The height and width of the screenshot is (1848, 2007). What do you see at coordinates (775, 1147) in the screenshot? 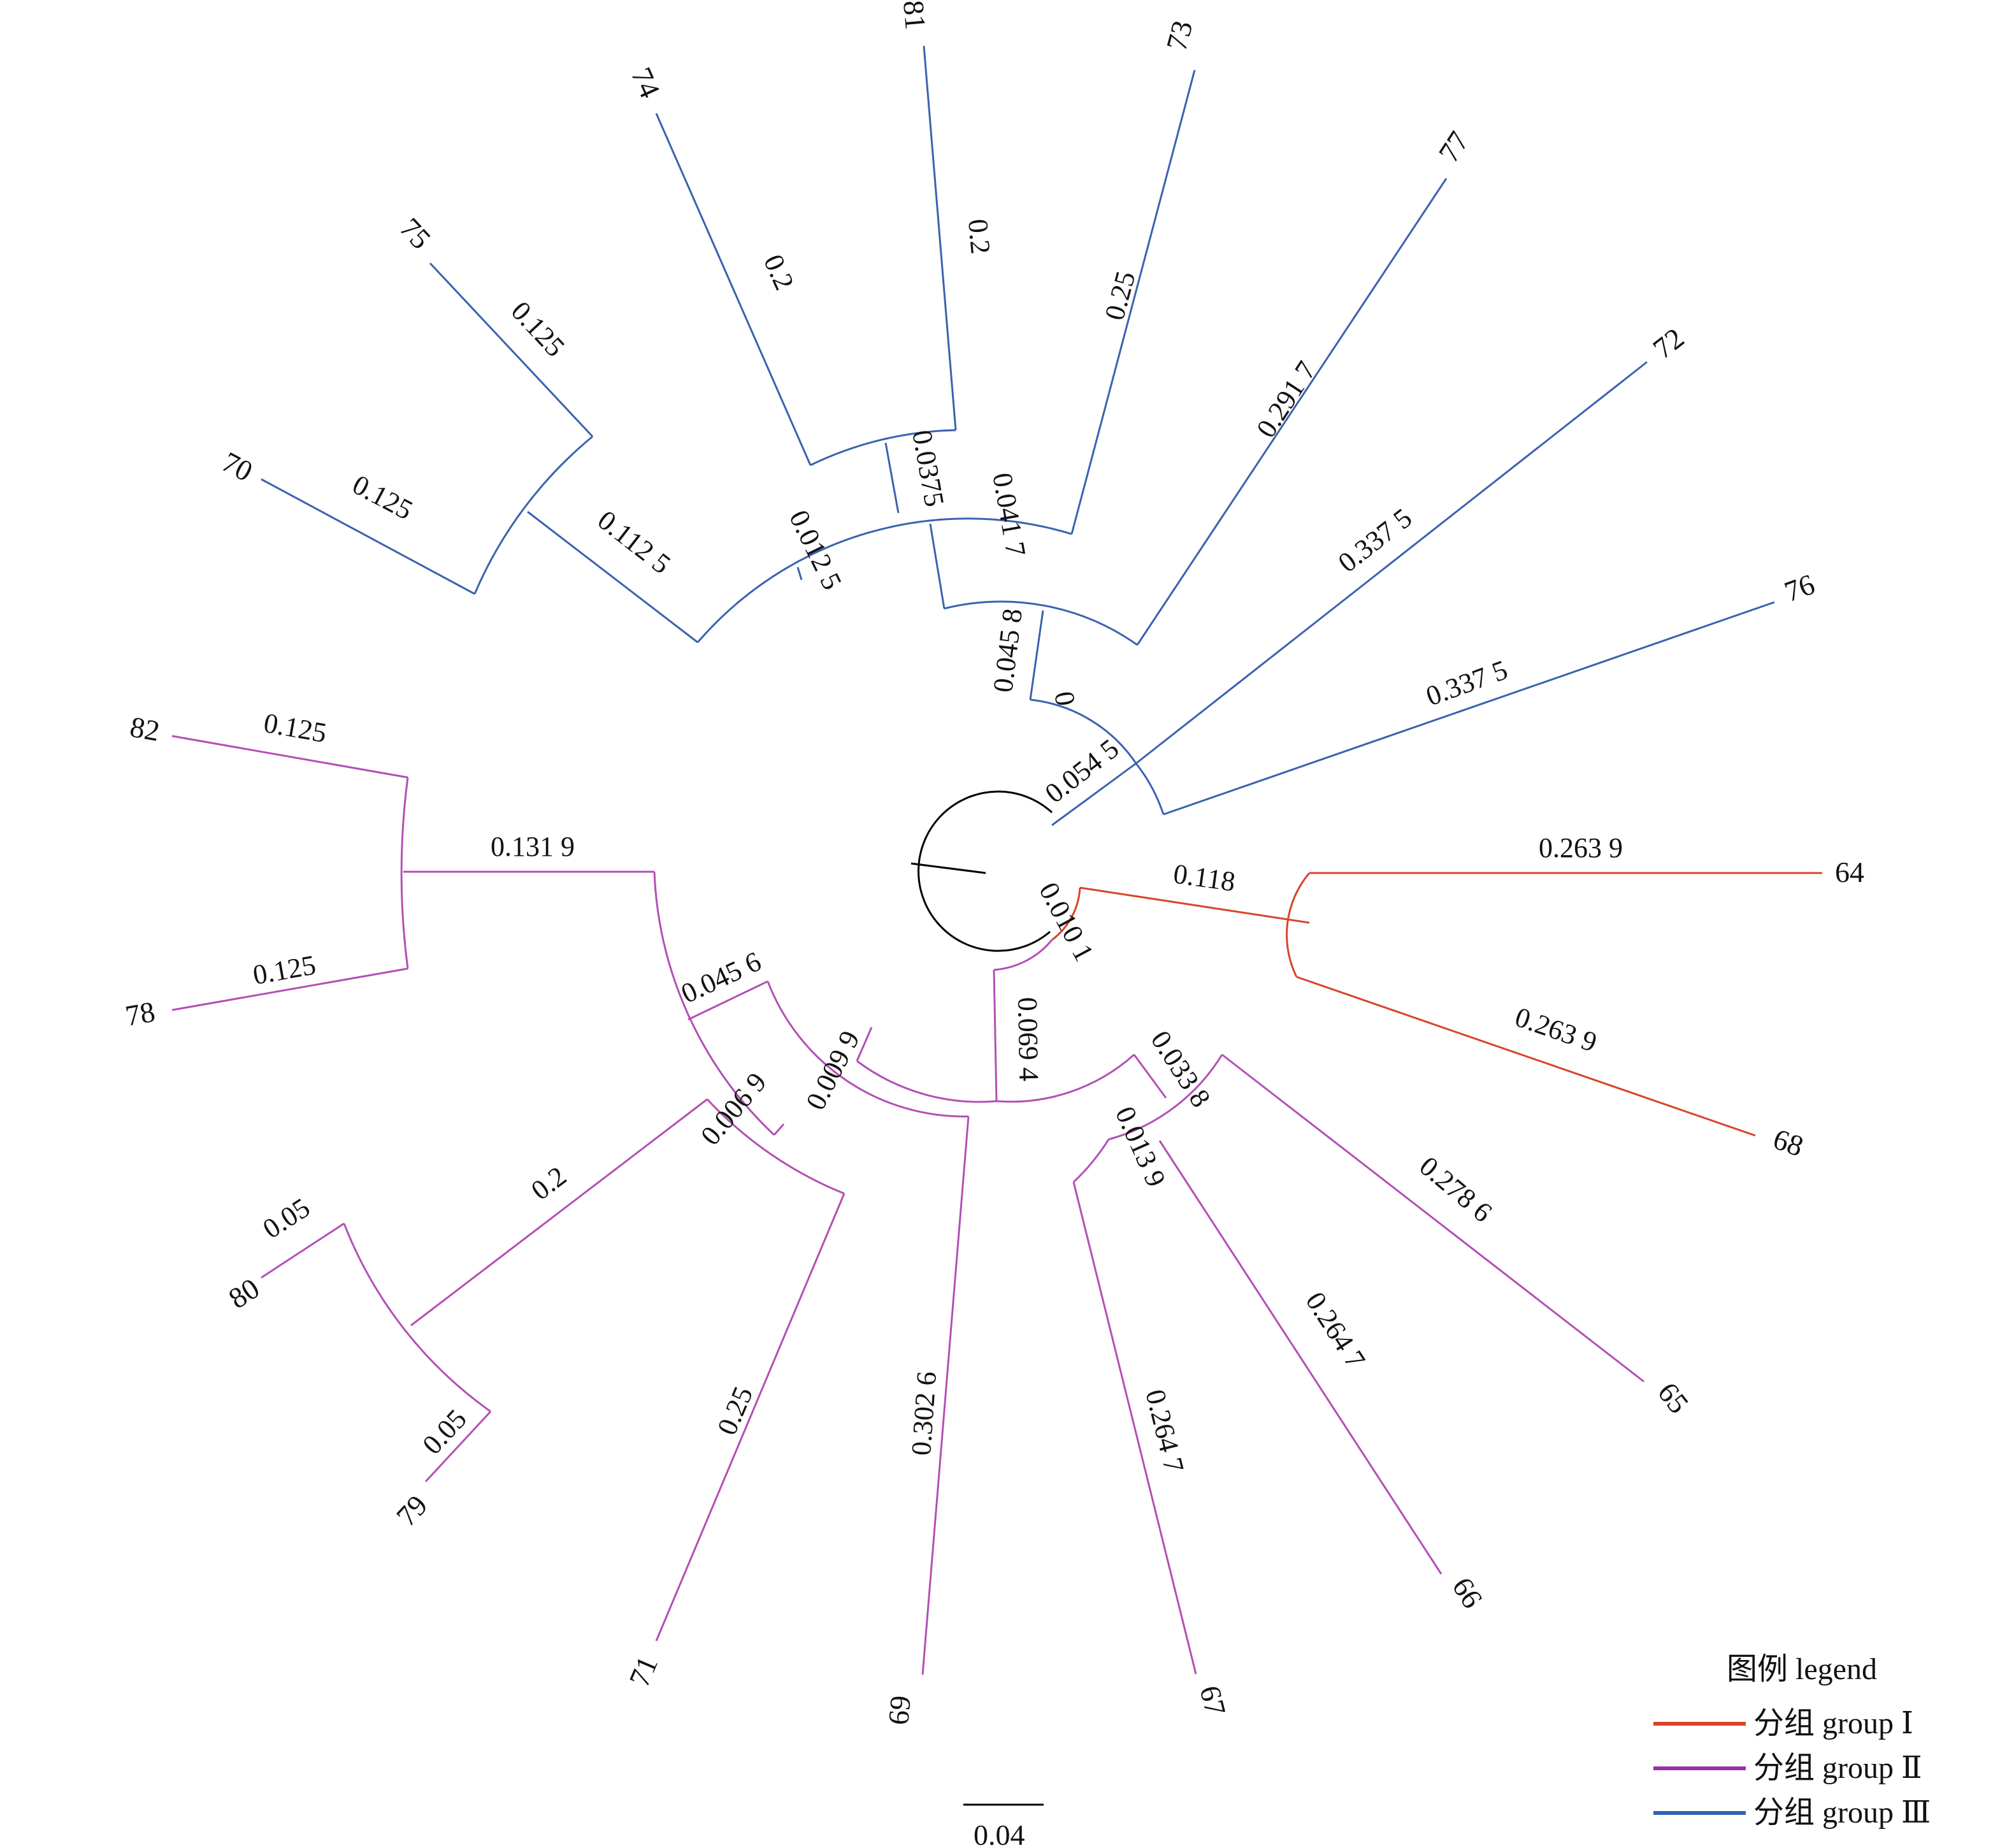
I see `arc-71-subclade` at bounding box center [775, 1147].